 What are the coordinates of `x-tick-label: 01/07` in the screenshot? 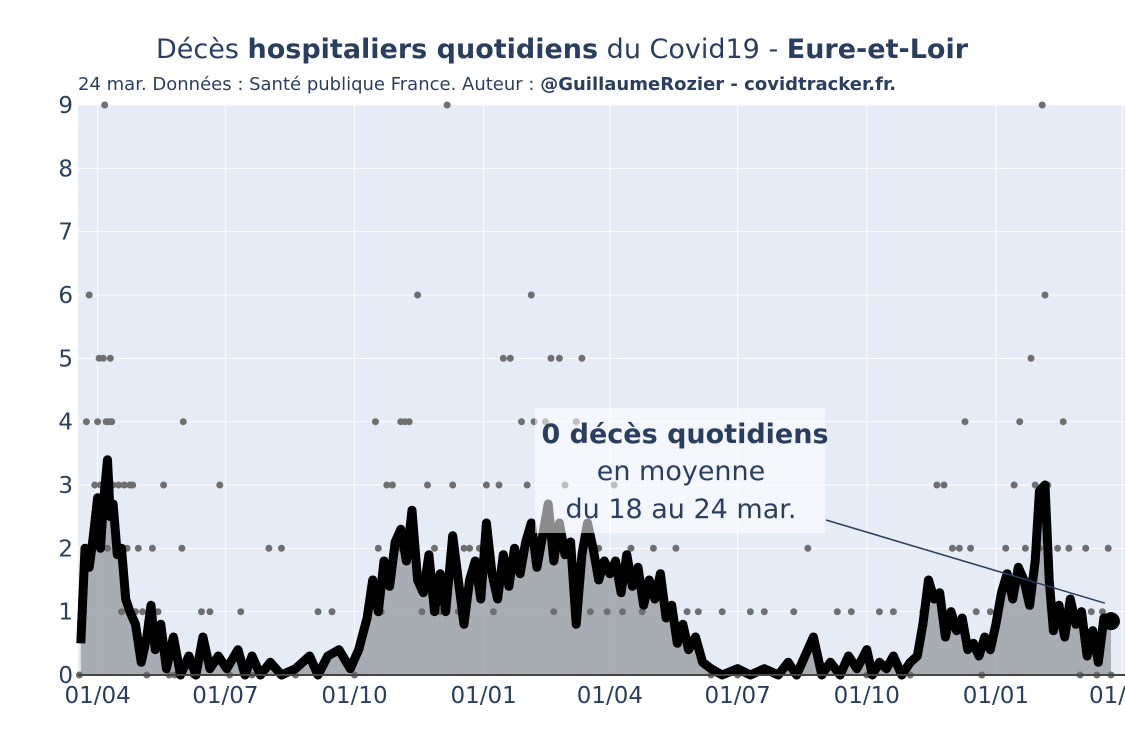 It's located at (225, 696).